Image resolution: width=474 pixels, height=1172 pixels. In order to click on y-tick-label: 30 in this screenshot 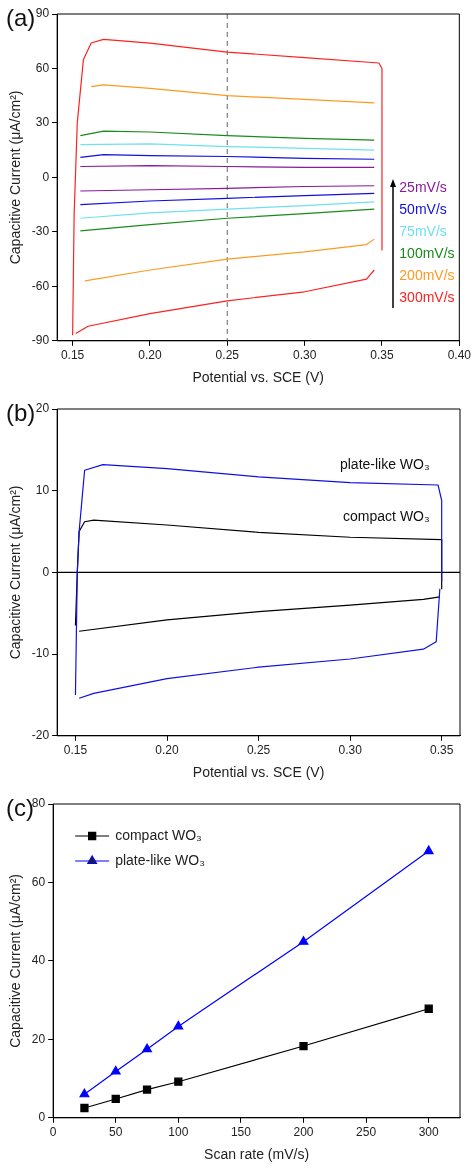, I will do `click(42, 122)`.